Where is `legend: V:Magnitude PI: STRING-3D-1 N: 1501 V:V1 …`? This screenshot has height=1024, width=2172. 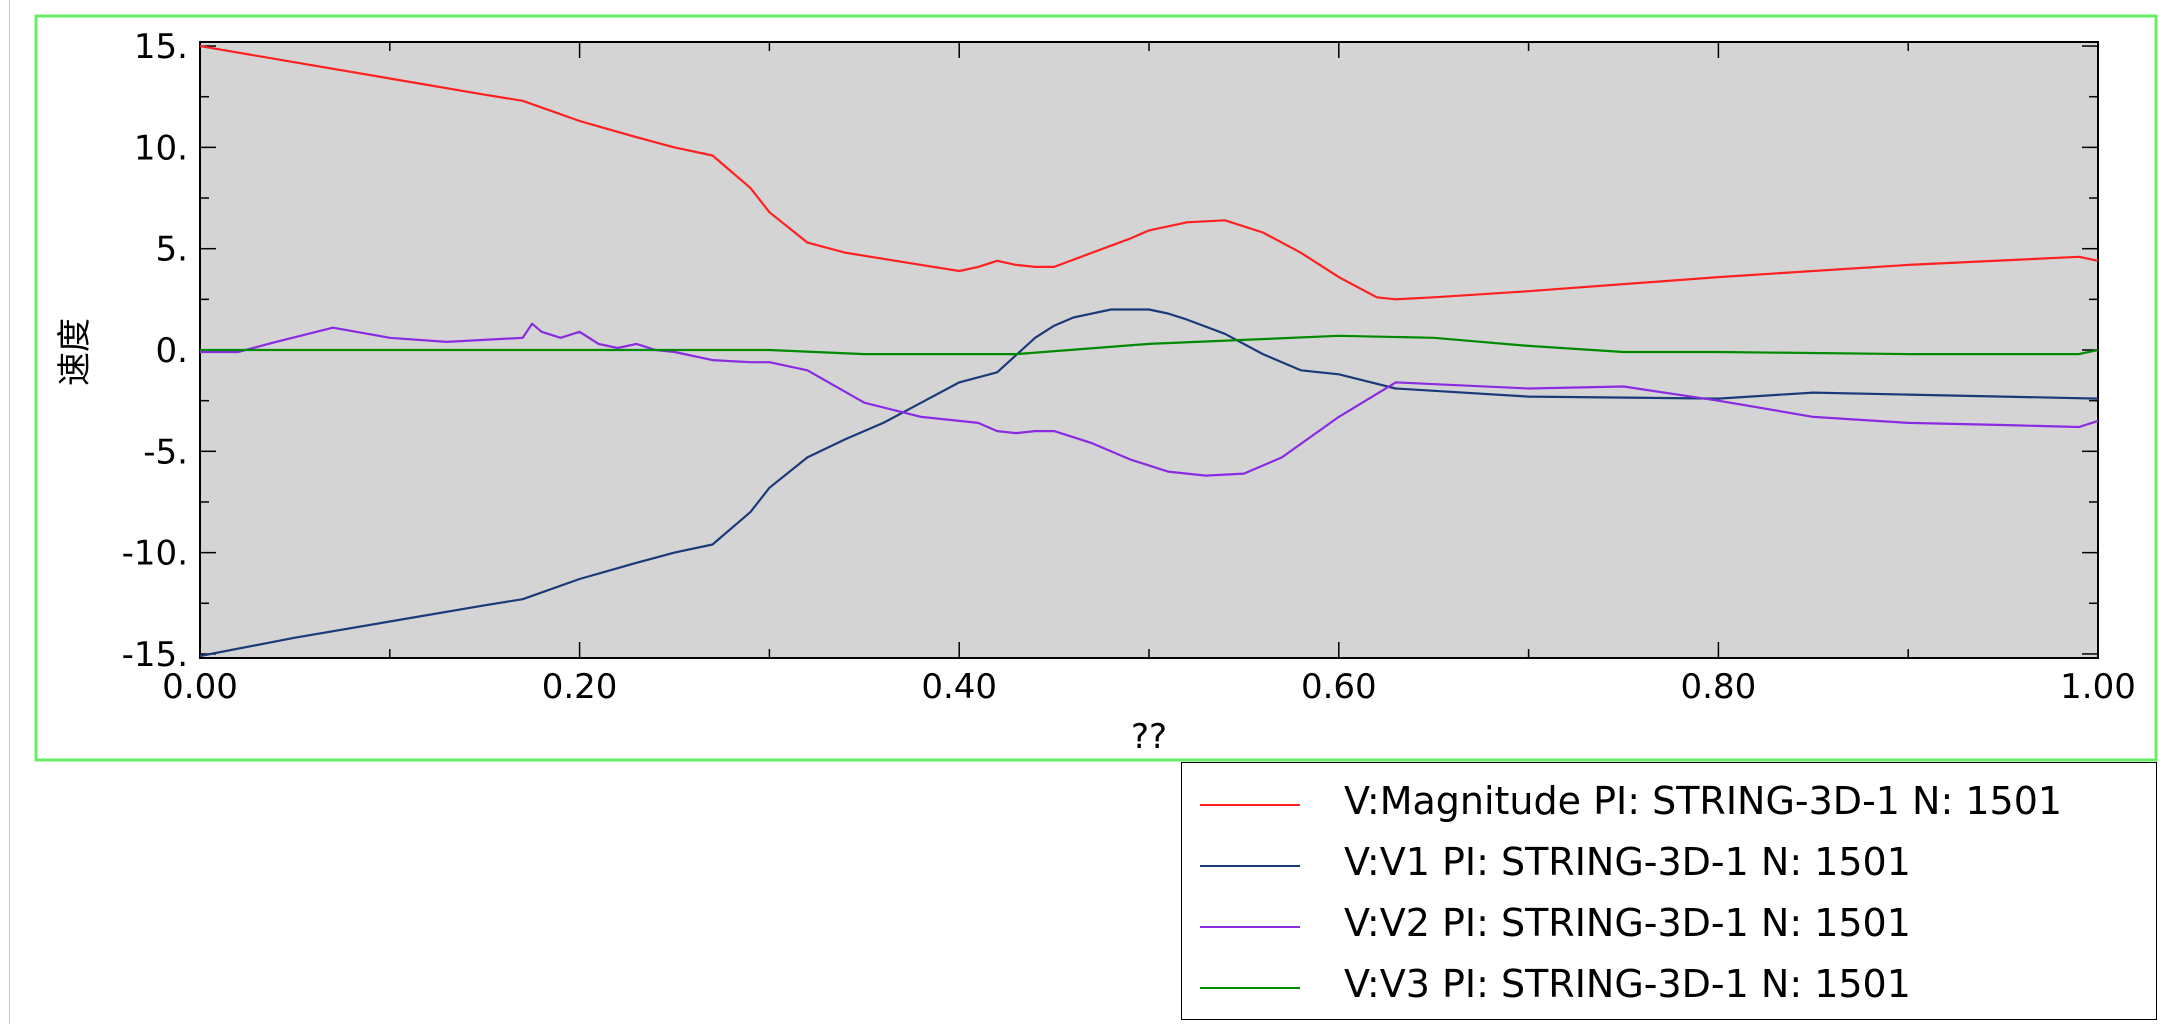
legend: V:Magnitude PI: STRING-3D-1 N: 1501 V:V1 … is located at coordinates (1669, 891).